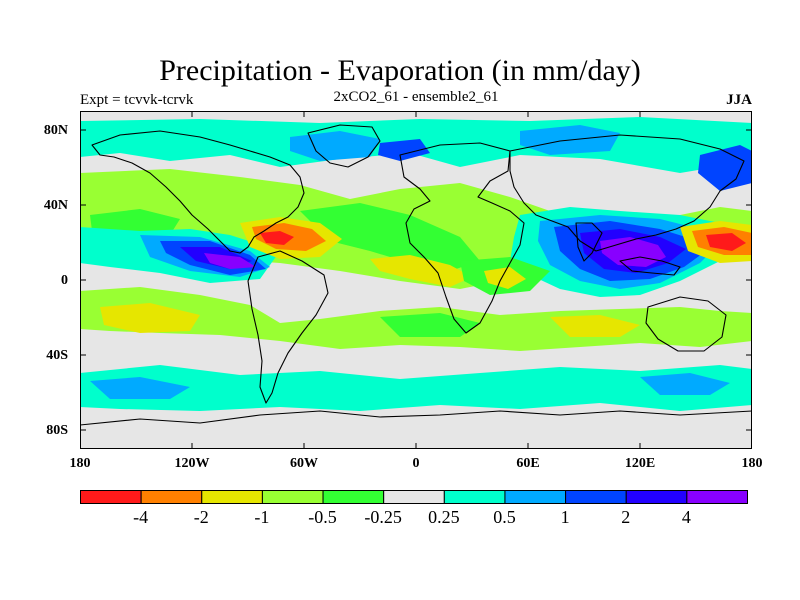 The image size is (800, 600). Describe the element at coordinates (335, 146) in the screenshot. I see `arctic-blue-patch-a` at that location.